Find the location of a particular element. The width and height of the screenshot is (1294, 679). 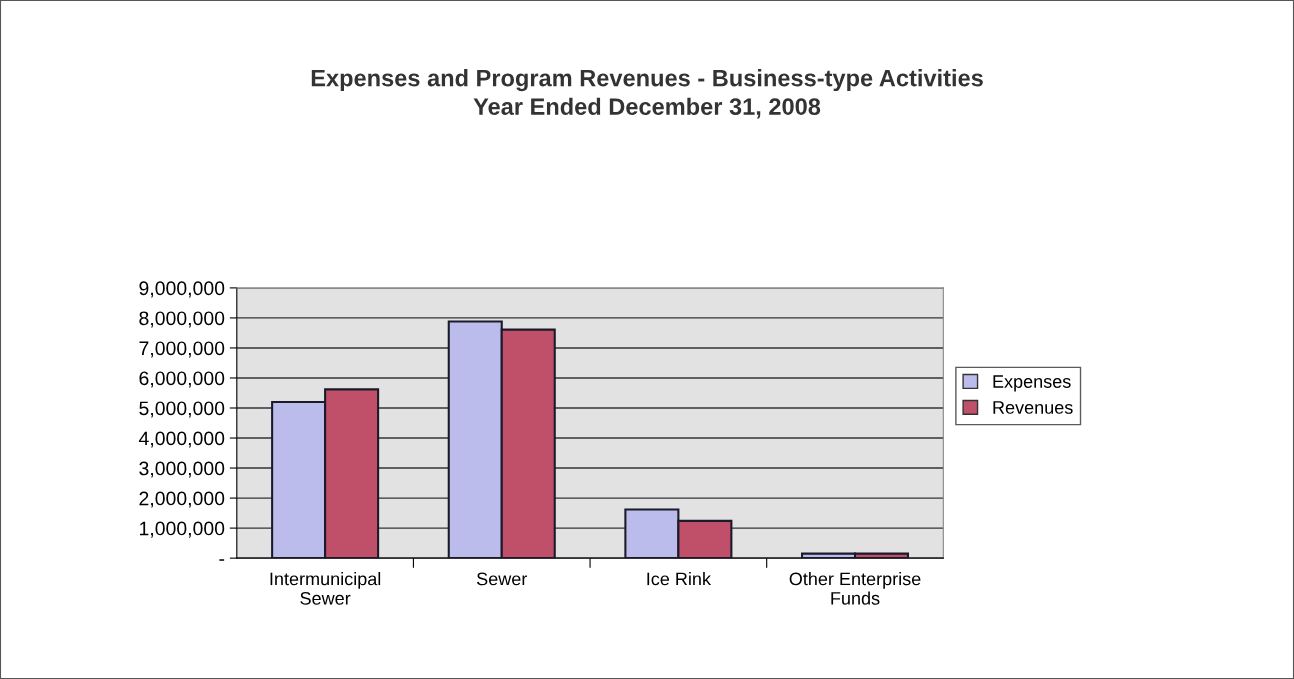

chart-subtitle: Year Ended December 31, 2008 is located at coordinates (647, 108).